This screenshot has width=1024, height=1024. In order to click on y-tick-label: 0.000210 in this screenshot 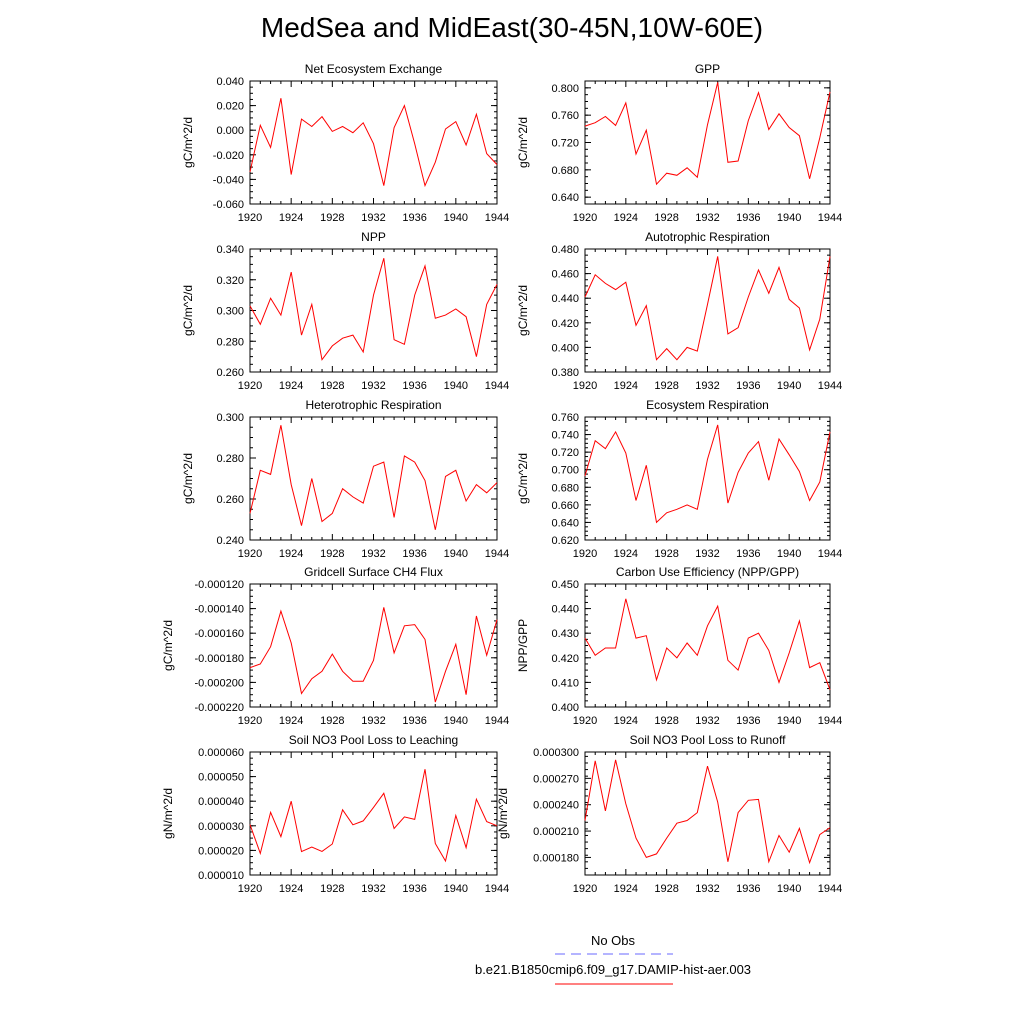, I will do `click(556, 832)`.